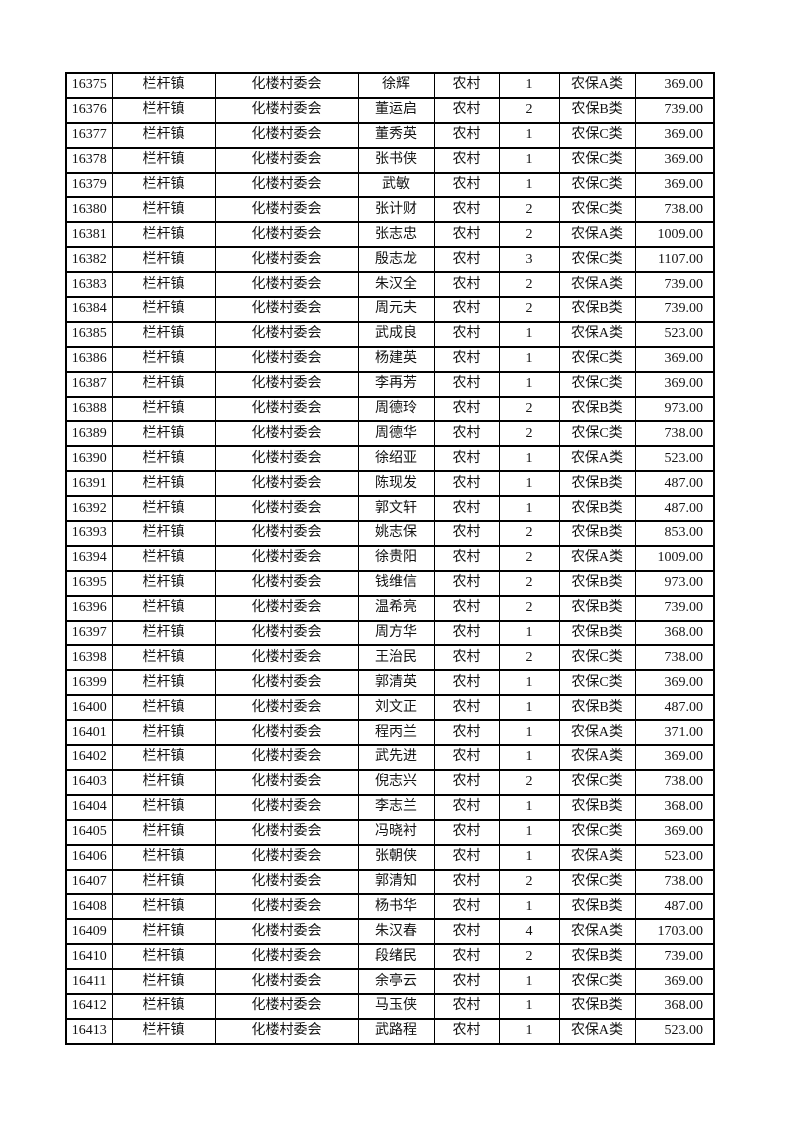 Image resolution: width=794 pixels, height=1122 pixels. I want to click on serial-cell: 16375, so click(89, 85).